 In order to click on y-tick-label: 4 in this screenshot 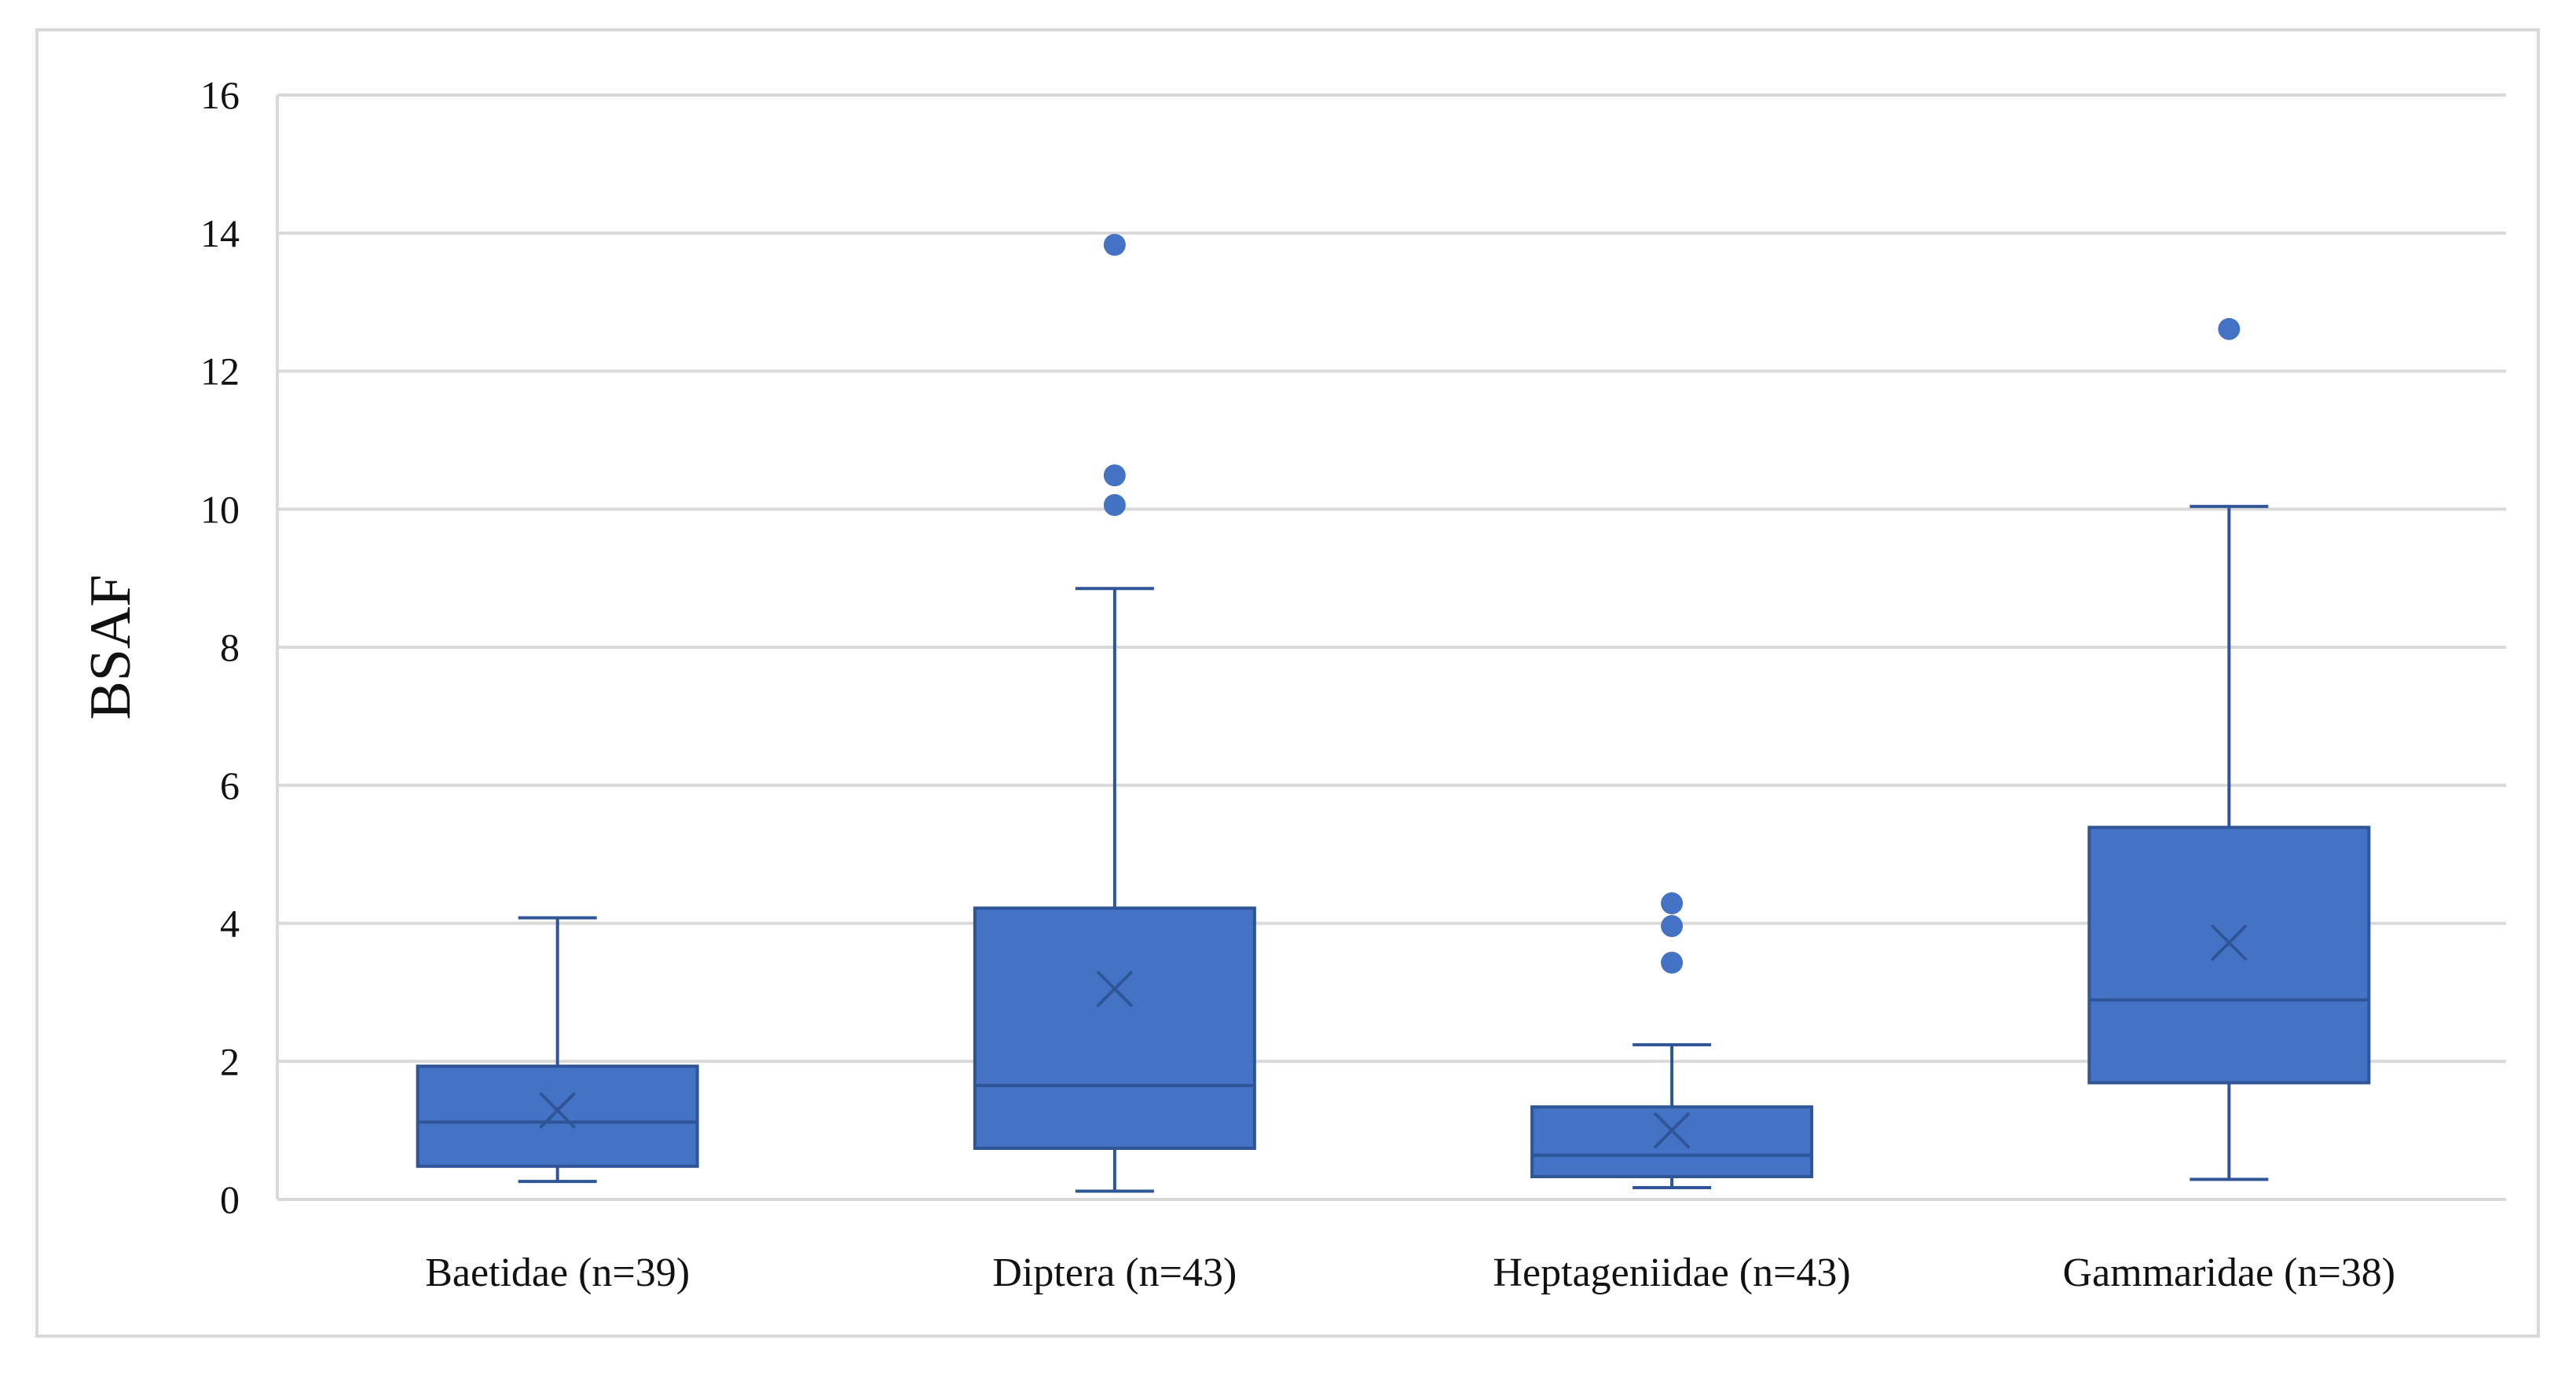, I will do `click(230, 924)`.